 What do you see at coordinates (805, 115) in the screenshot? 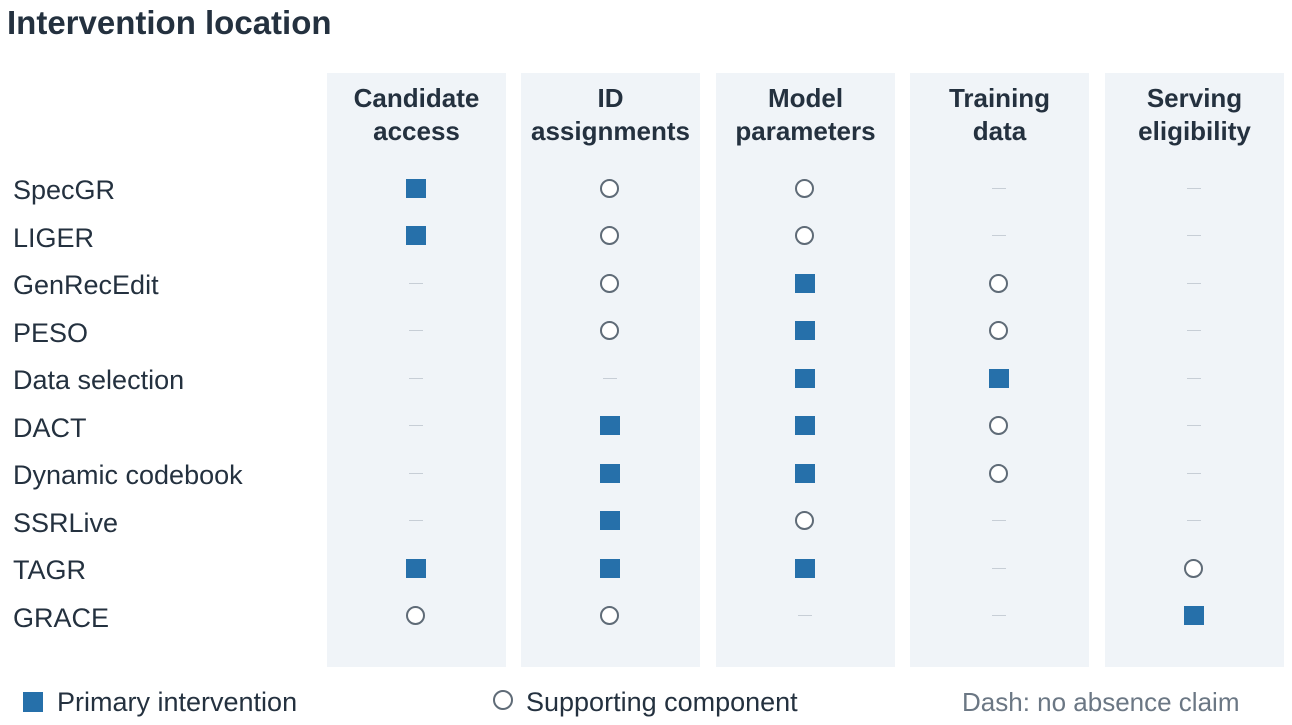
I see `column-header: Model parameters` at bounding box center [805, 115].